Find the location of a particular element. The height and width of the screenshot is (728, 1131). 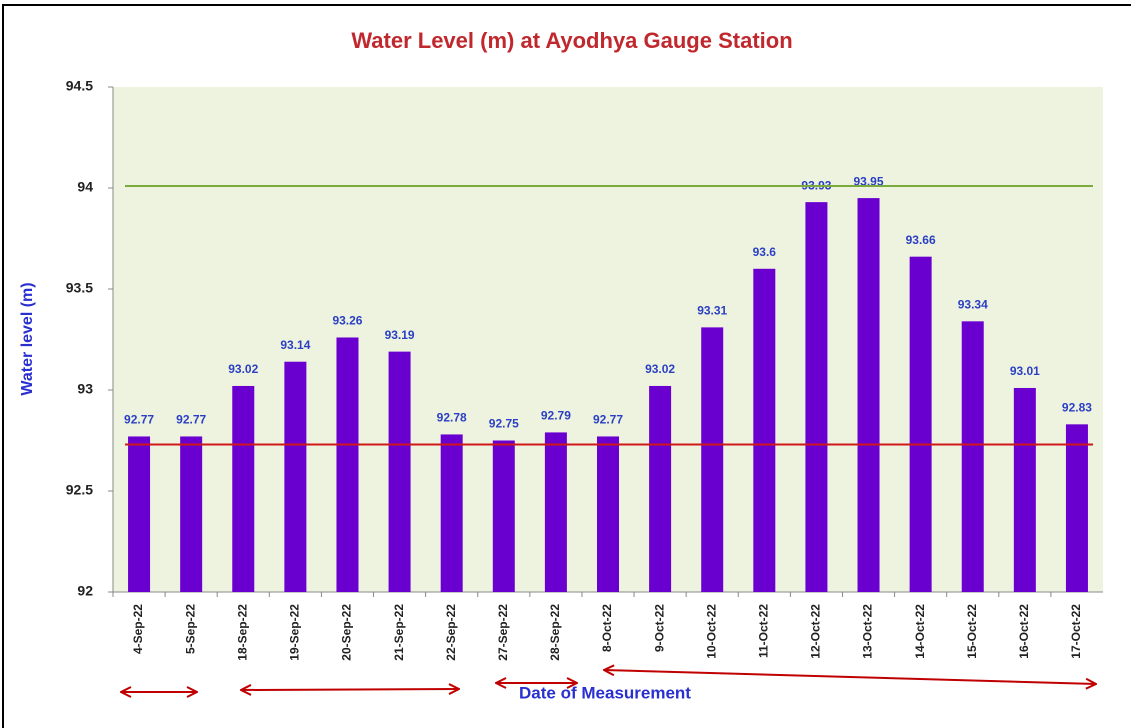

x-tick-label: 12-Oct-22 is located at coordinates (816, 631).